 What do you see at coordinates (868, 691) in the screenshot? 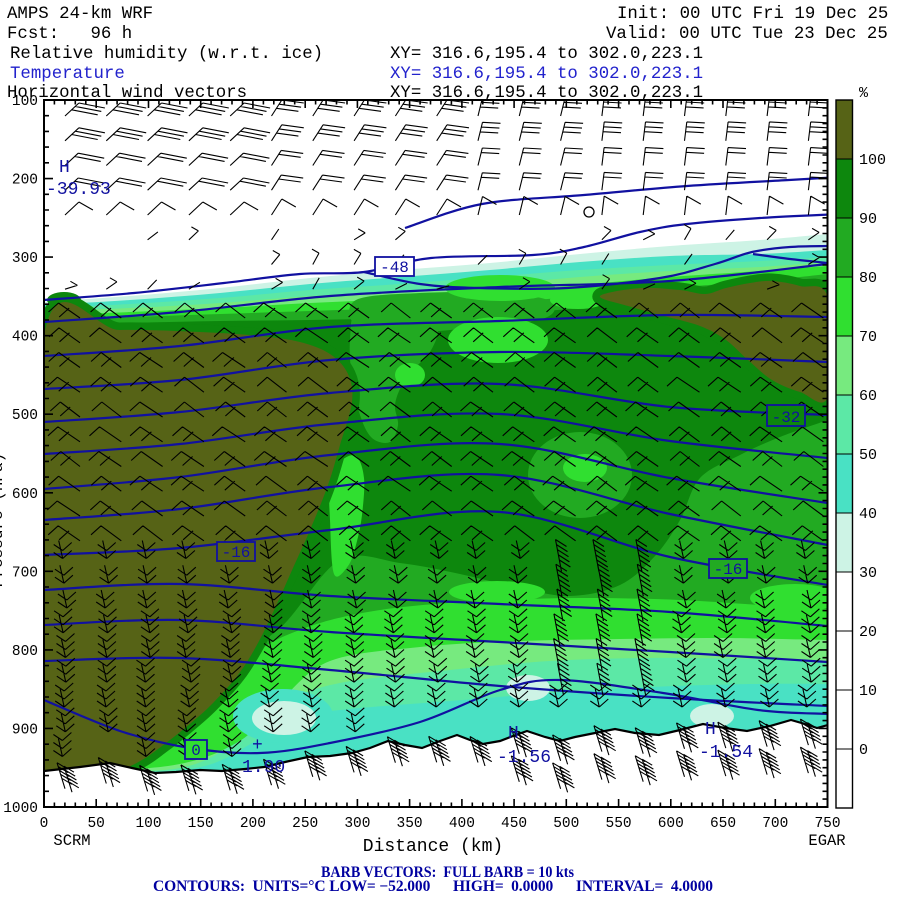
I see `svg-text: 10` at bounding box center [868, 691].